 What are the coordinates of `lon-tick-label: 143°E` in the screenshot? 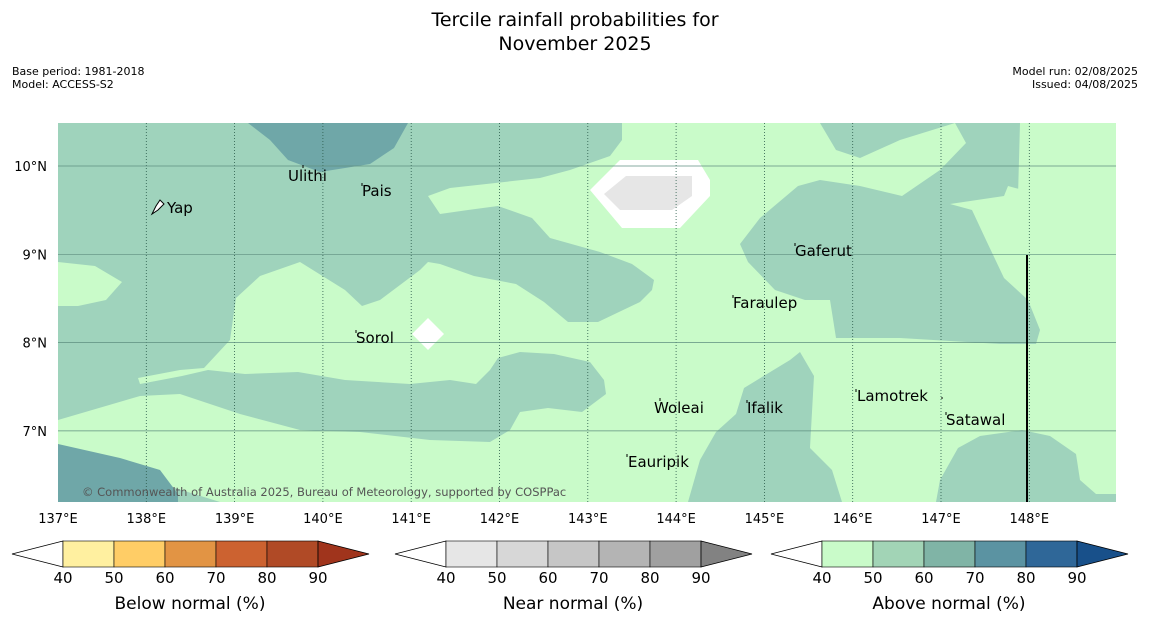 It's located at (588, 519).